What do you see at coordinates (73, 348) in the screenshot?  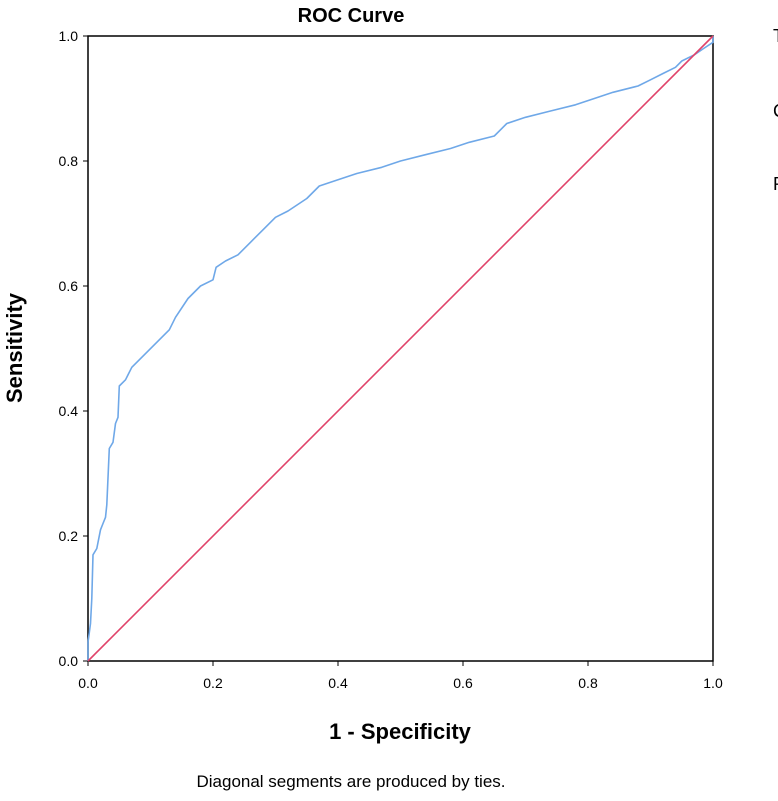 I see `y-axis-ticks: 0.0 0.2 0.4 0.6 0.8 1.0` at bounding box center [73, 348].